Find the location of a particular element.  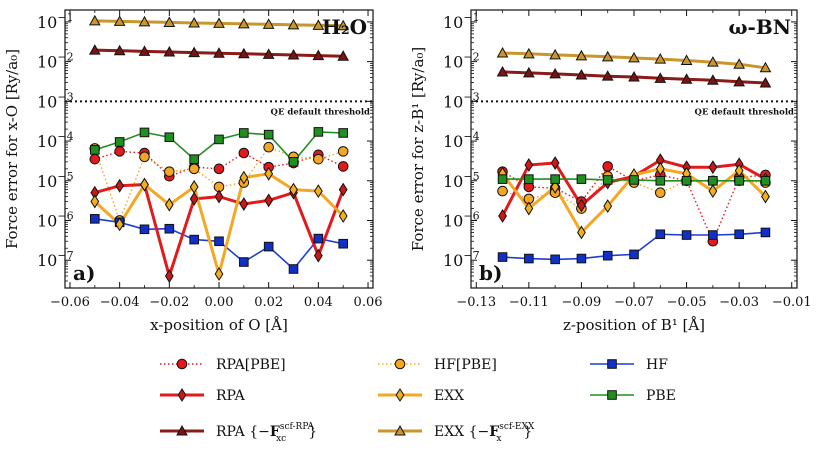

x-tick-label: −0.05 is located at coordinates (687, 302).